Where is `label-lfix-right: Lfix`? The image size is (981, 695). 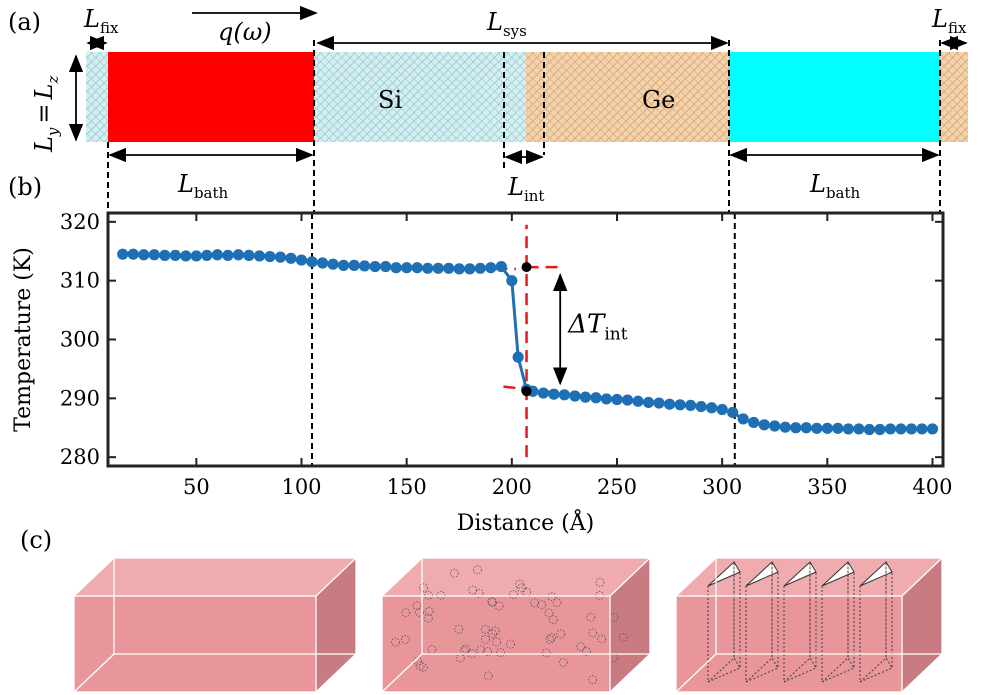 label-lfix-right: Lfix is located at coordinates (949, 21).